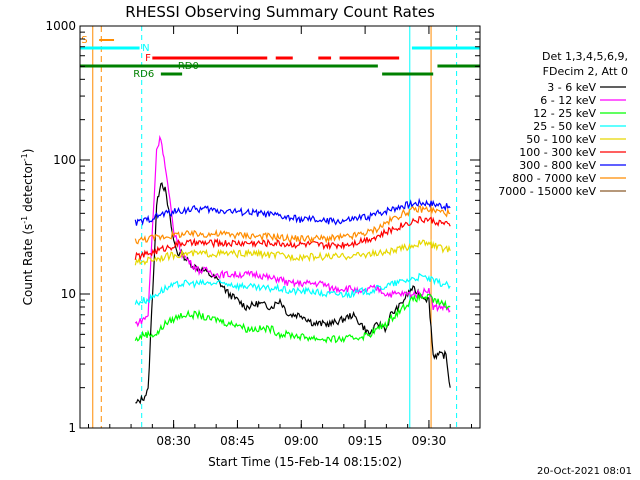 The height and width of the screenshot is (480, 640). I want to click on legend-label-8: 7000 - 15000 keV, so click(547, 191).